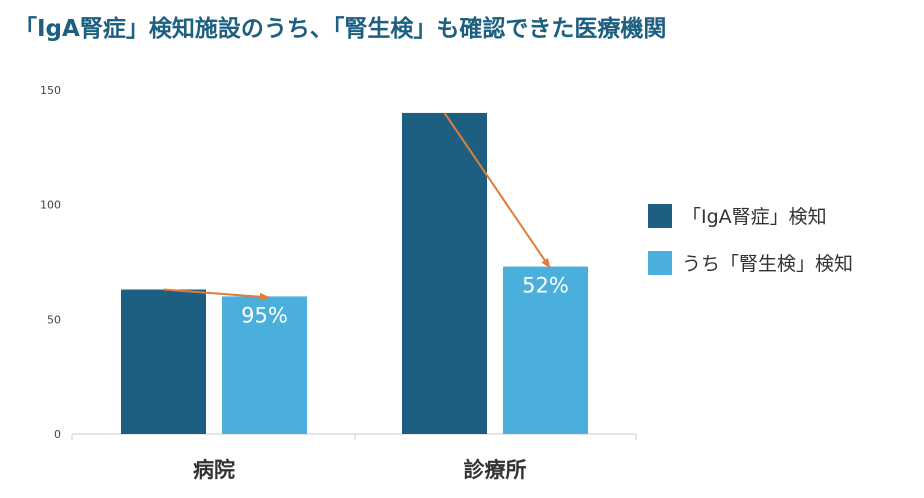  Describe the element at coordinates (50, 90) in the screenshot. I see `y-tick-label: 150` at that location.